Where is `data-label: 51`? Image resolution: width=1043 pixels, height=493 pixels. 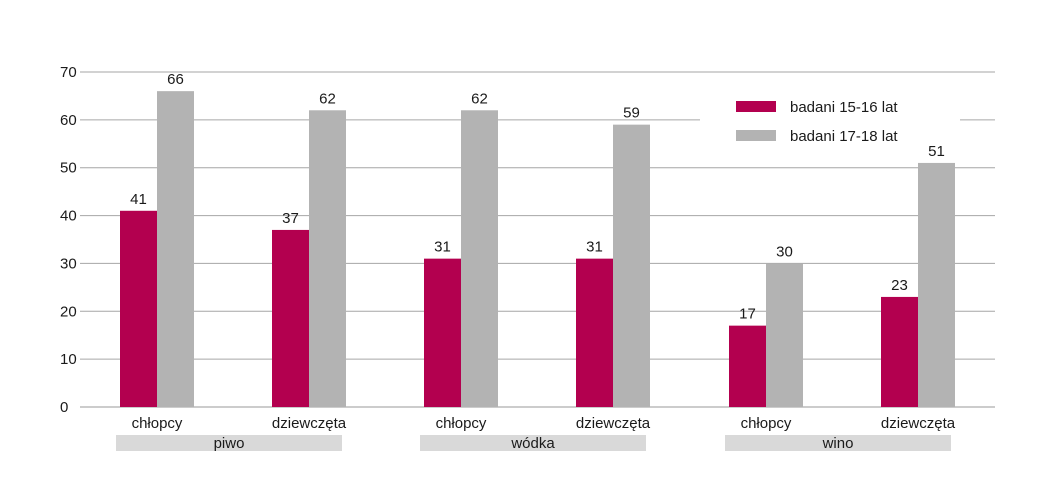
data-label: 51 is located at coordinates (936, 151).